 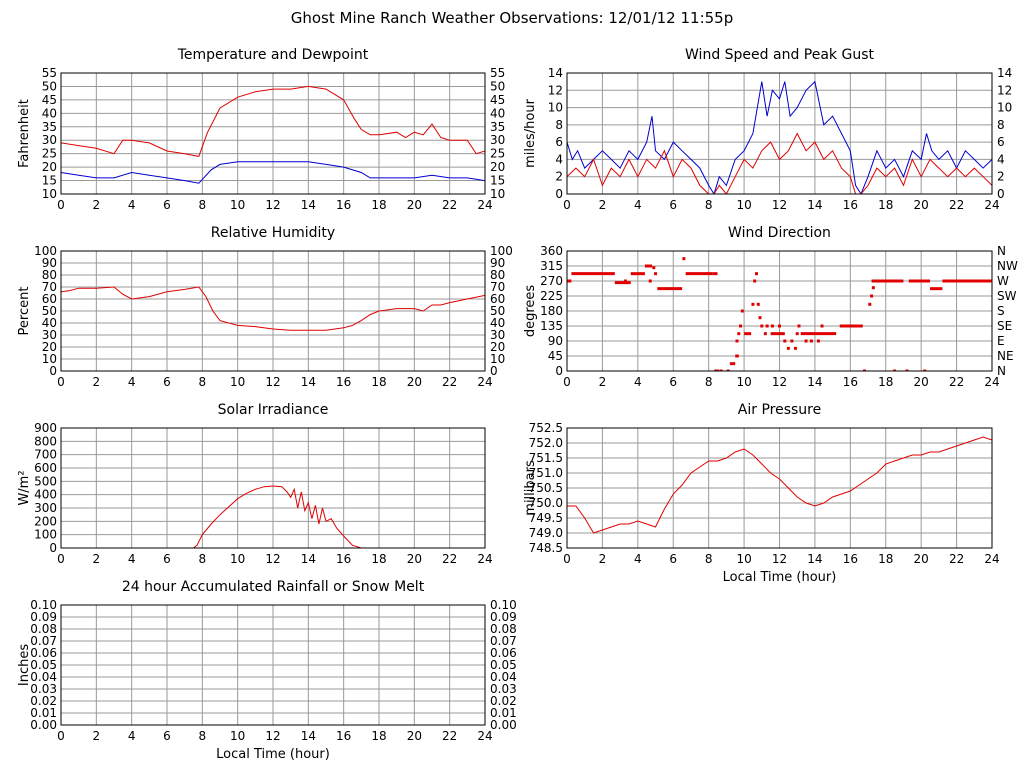 I want to click on right-tick-label: 8, so click(x=1001, y=125).